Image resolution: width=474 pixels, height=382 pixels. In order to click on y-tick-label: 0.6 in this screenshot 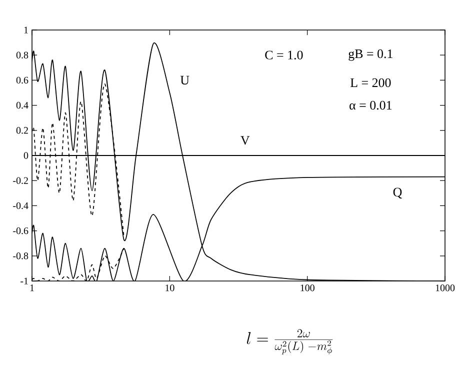, I will do `click(22, 80)`.